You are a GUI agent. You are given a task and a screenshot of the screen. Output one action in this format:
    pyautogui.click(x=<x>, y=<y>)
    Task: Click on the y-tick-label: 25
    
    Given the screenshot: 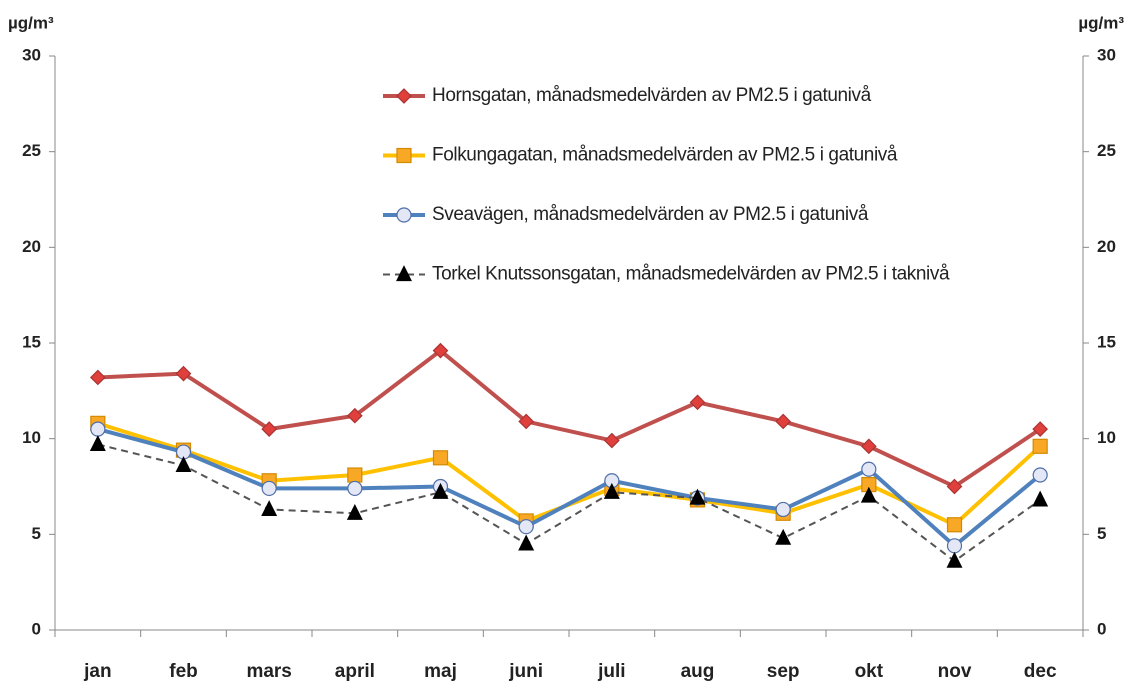 What is the action you would take?
    pyautogui.click(x=31, y=150)
    